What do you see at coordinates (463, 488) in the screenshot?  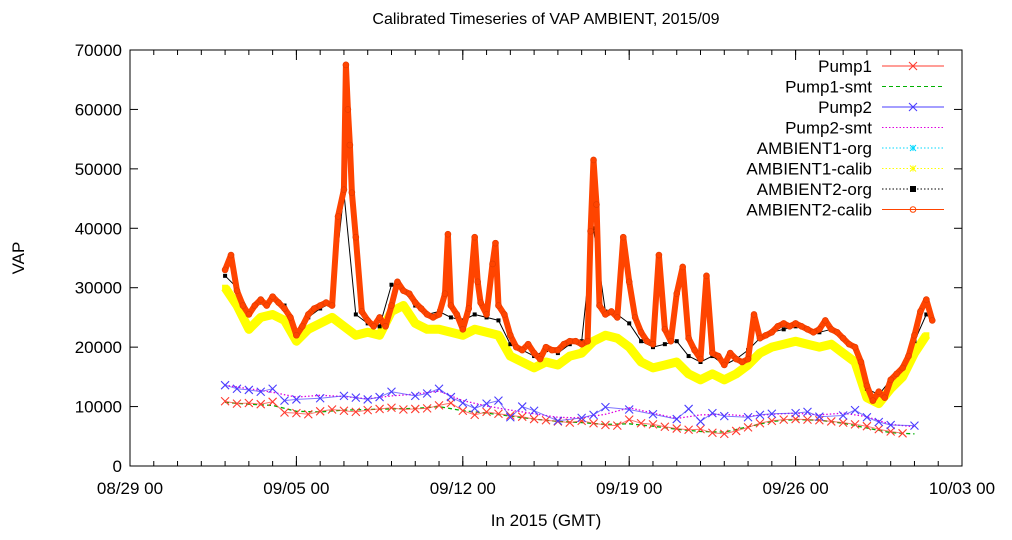 I see `x-tick-label: 09/12 00` at bounding box center [463, 488].